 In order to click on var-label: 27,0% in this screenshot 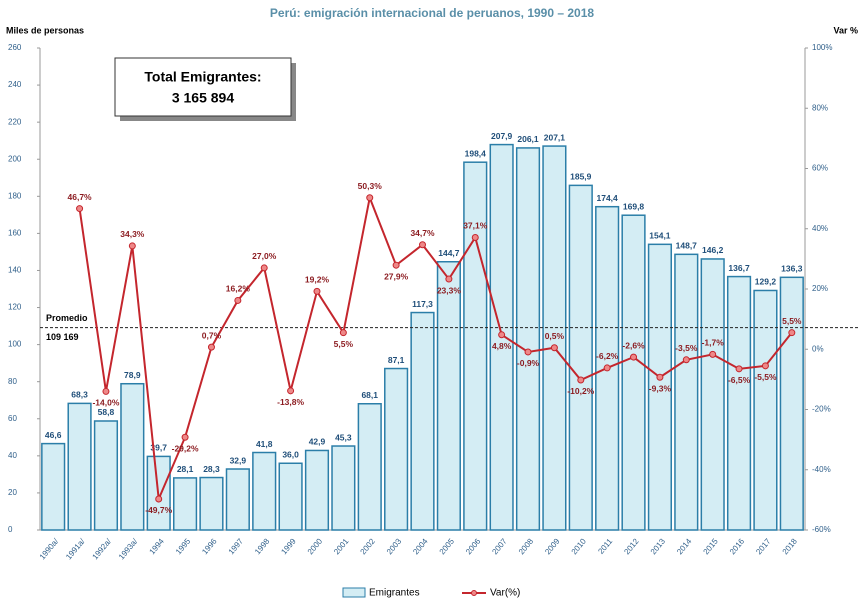, I will do `click(264, 256)`.